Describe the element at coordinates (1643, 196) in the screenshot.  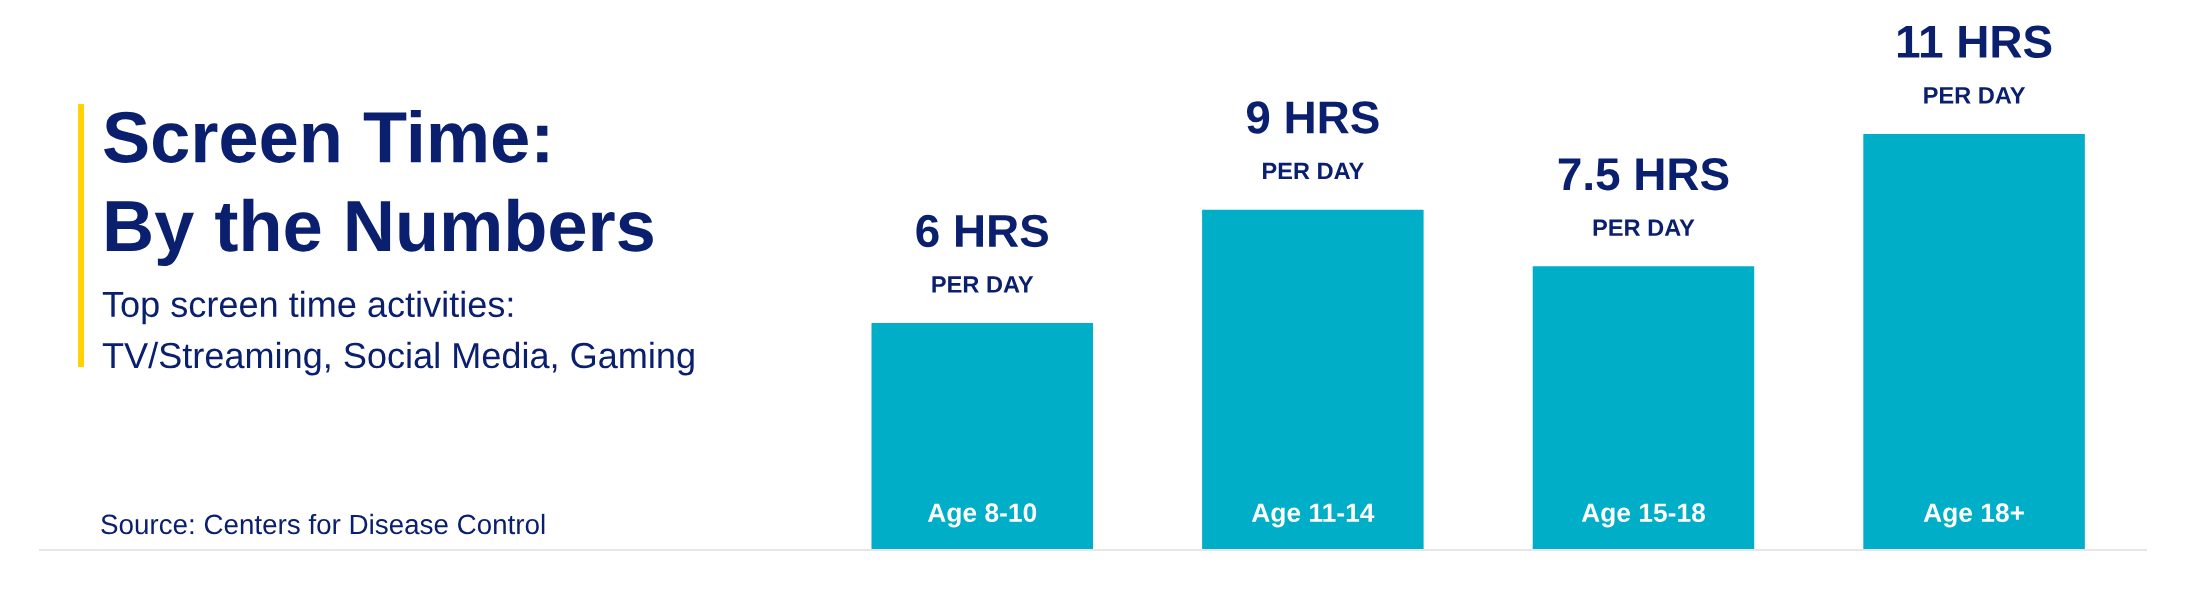
I see `data-label: 7.5 HRS PER DAY` at that location.